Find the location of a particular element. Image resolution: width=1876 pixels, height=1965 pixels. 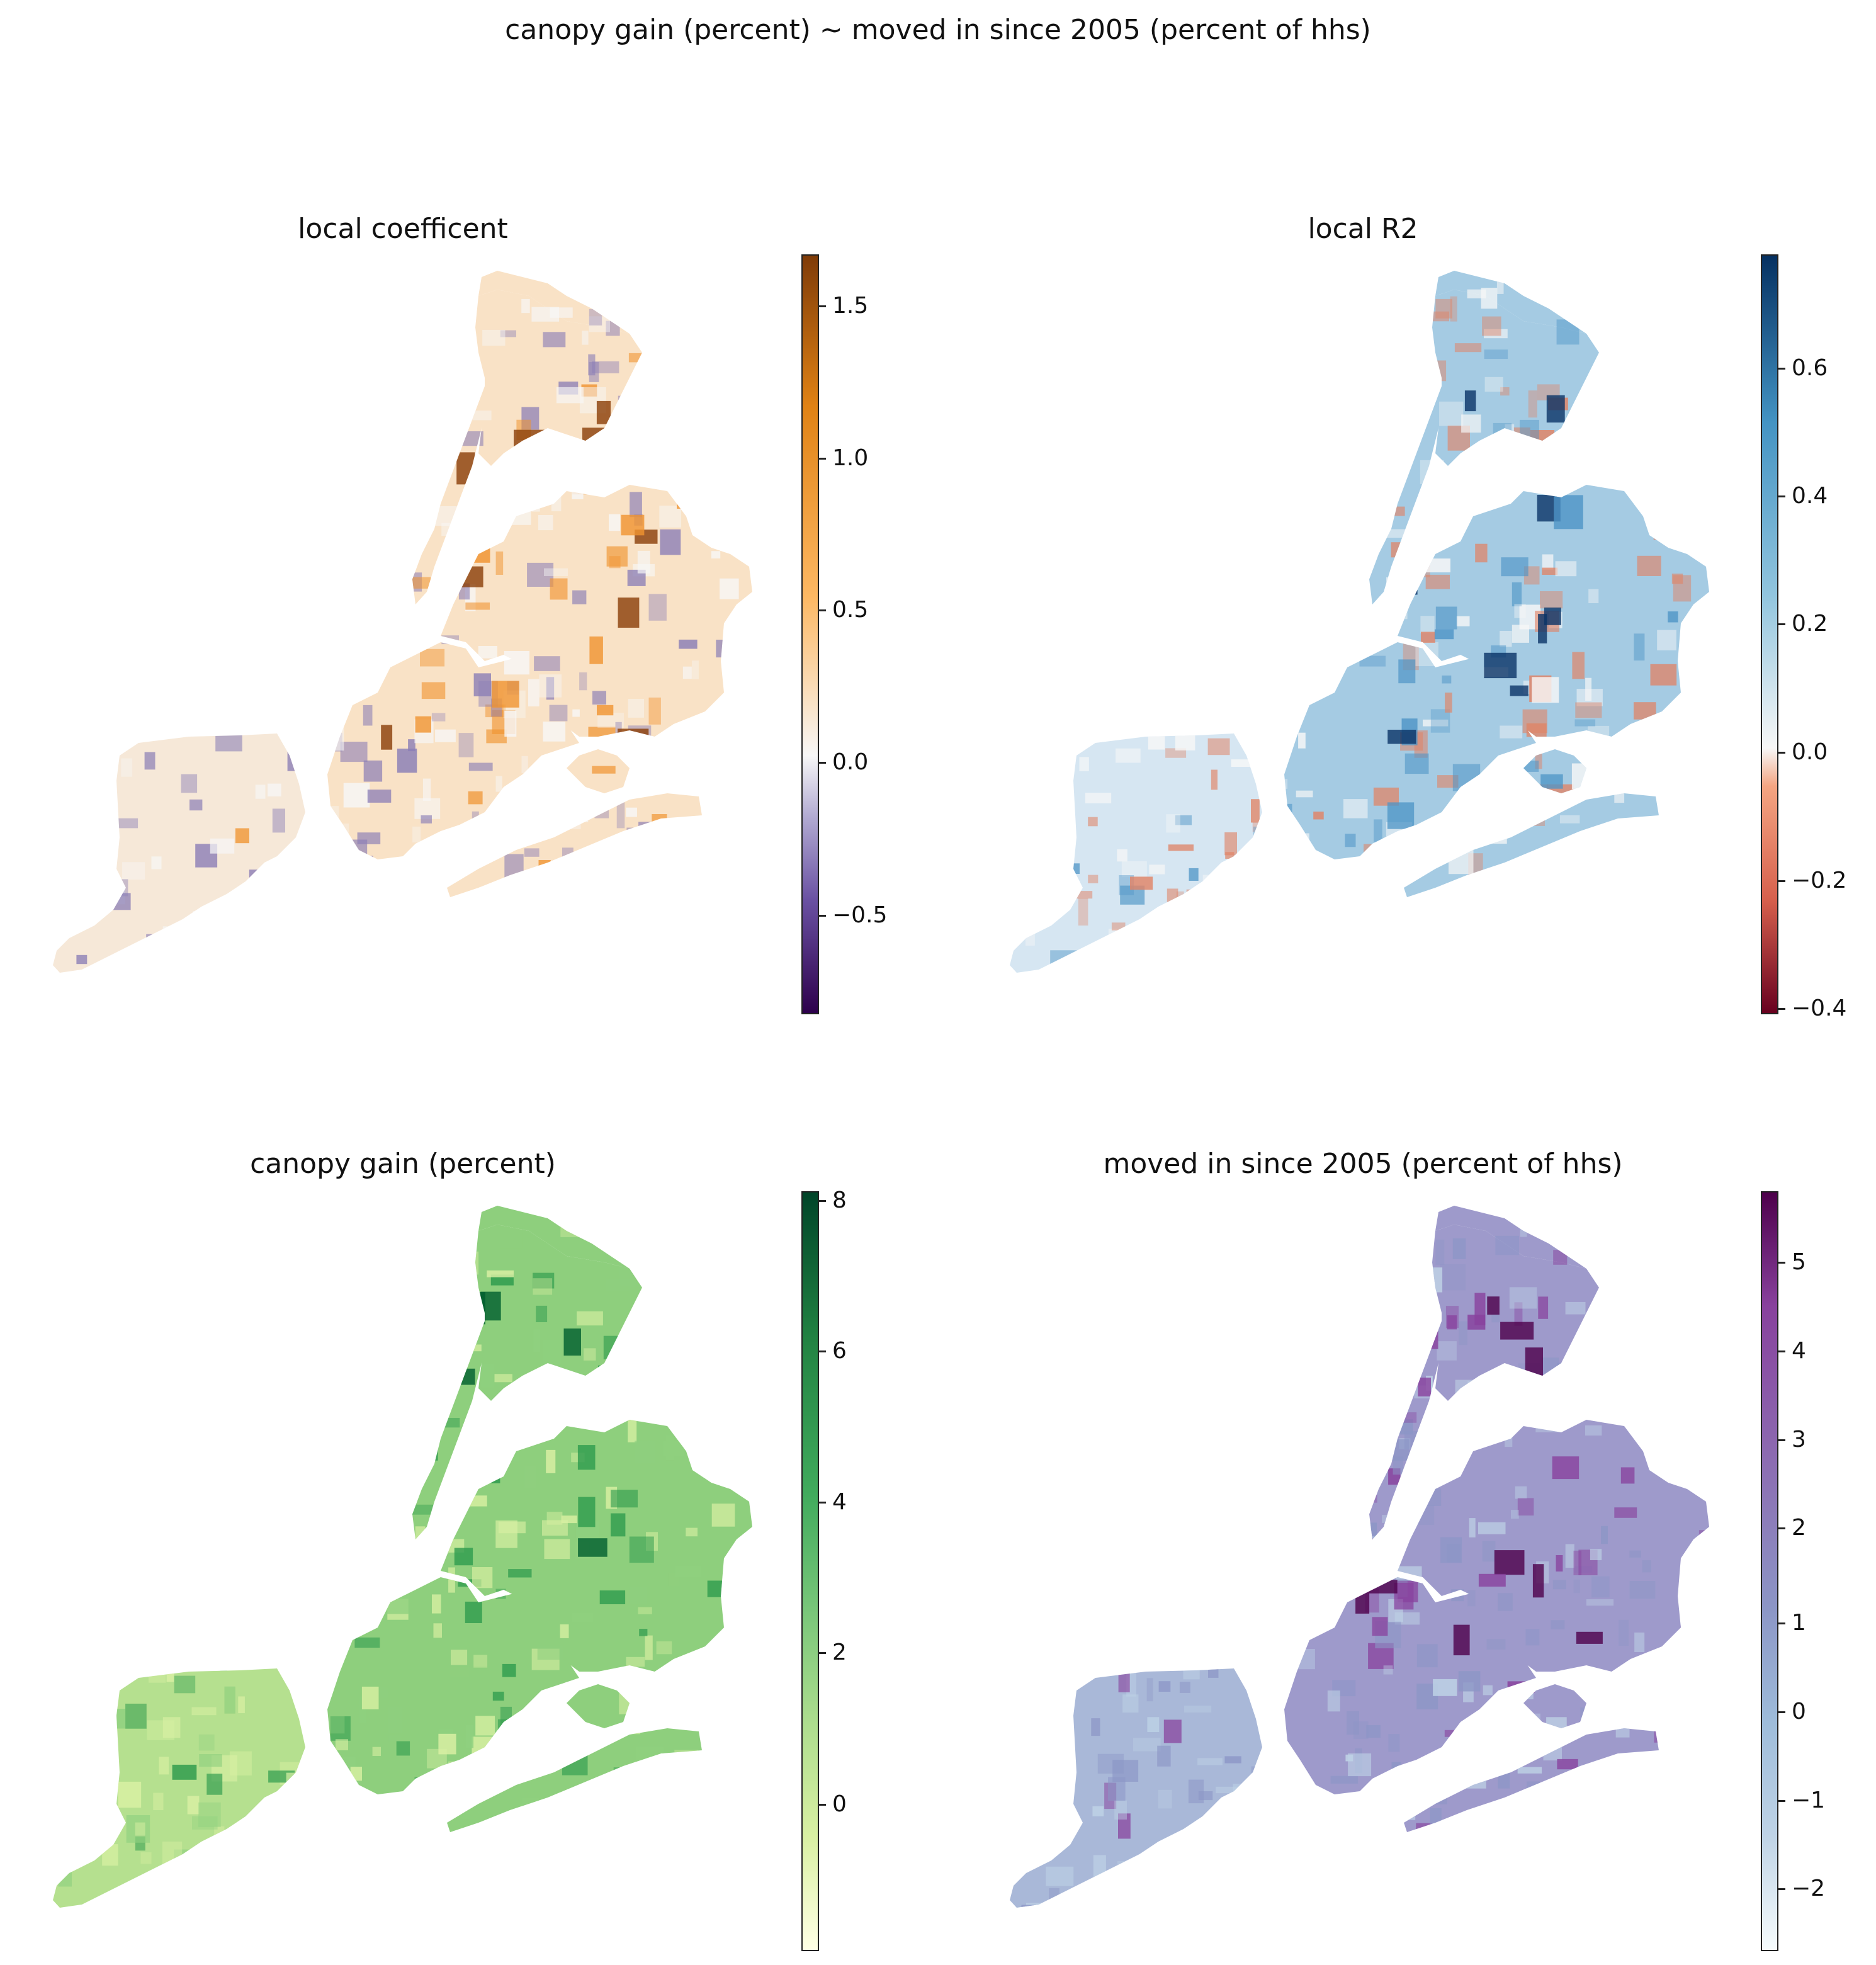

colorbar-canopy is located at coordinates (810, 1571).